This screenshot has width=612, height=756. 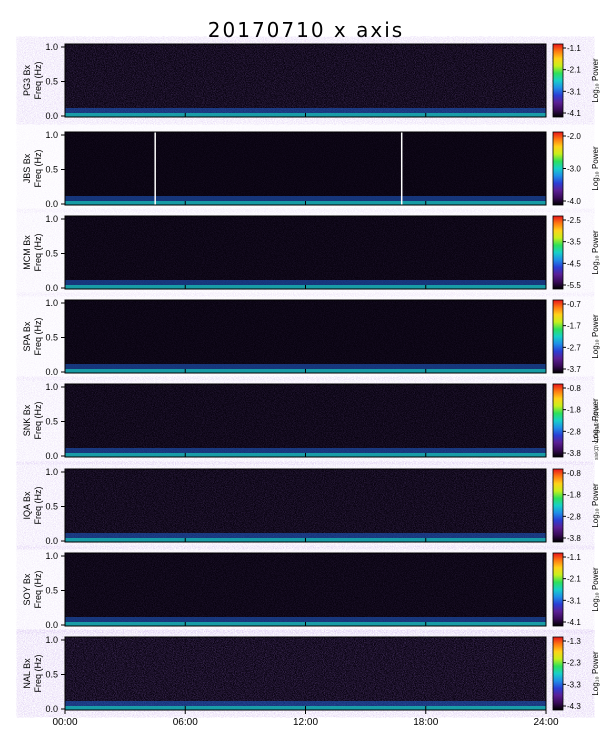 I want to click on colorbar-tick-label: -2.3, so click(x=574, y=663).